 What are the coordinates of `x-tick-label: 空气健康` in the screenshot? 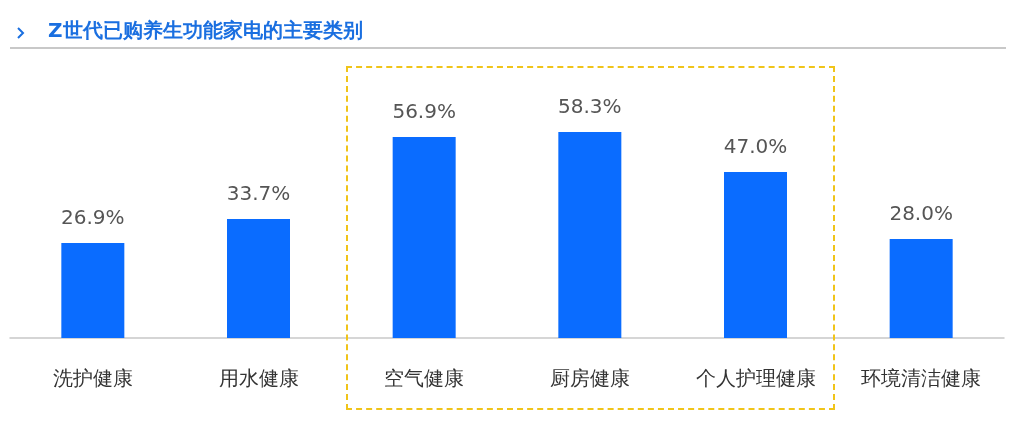 It's located at (424, 378).